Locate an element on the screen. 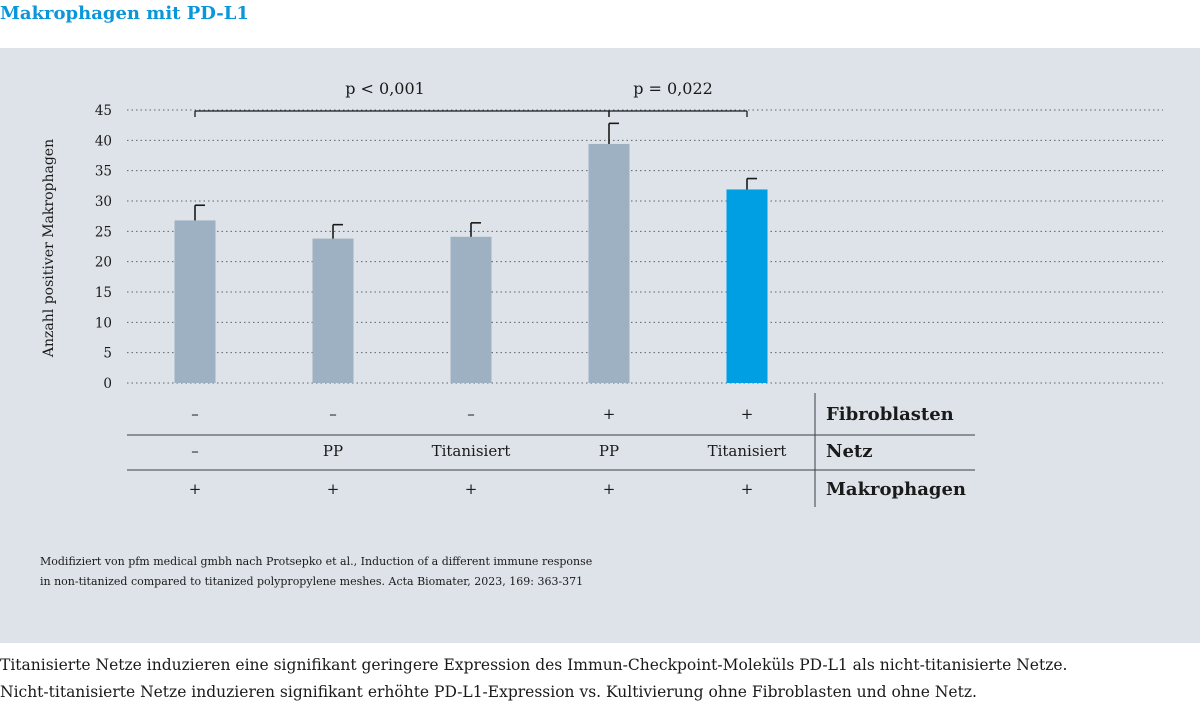 The image size is (1200, 708). y-axis-label: Anzahl positiver Makrophagen is located at coordinates (49, 248).